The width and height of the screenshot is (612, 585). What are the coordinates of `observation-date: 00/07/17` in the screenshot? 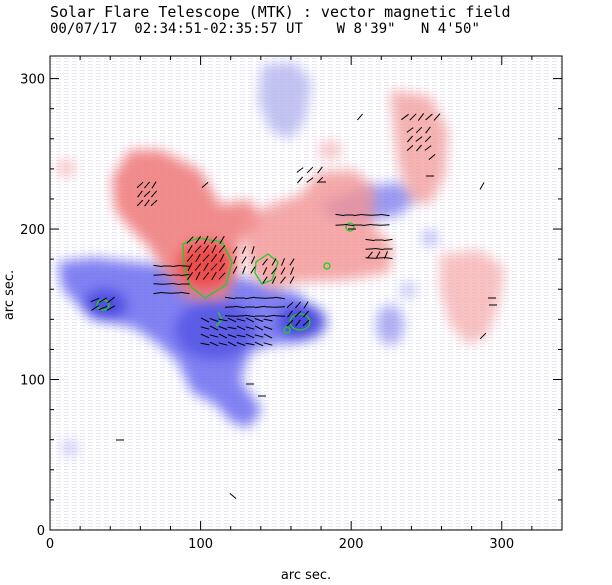 It's located at (84, 29).